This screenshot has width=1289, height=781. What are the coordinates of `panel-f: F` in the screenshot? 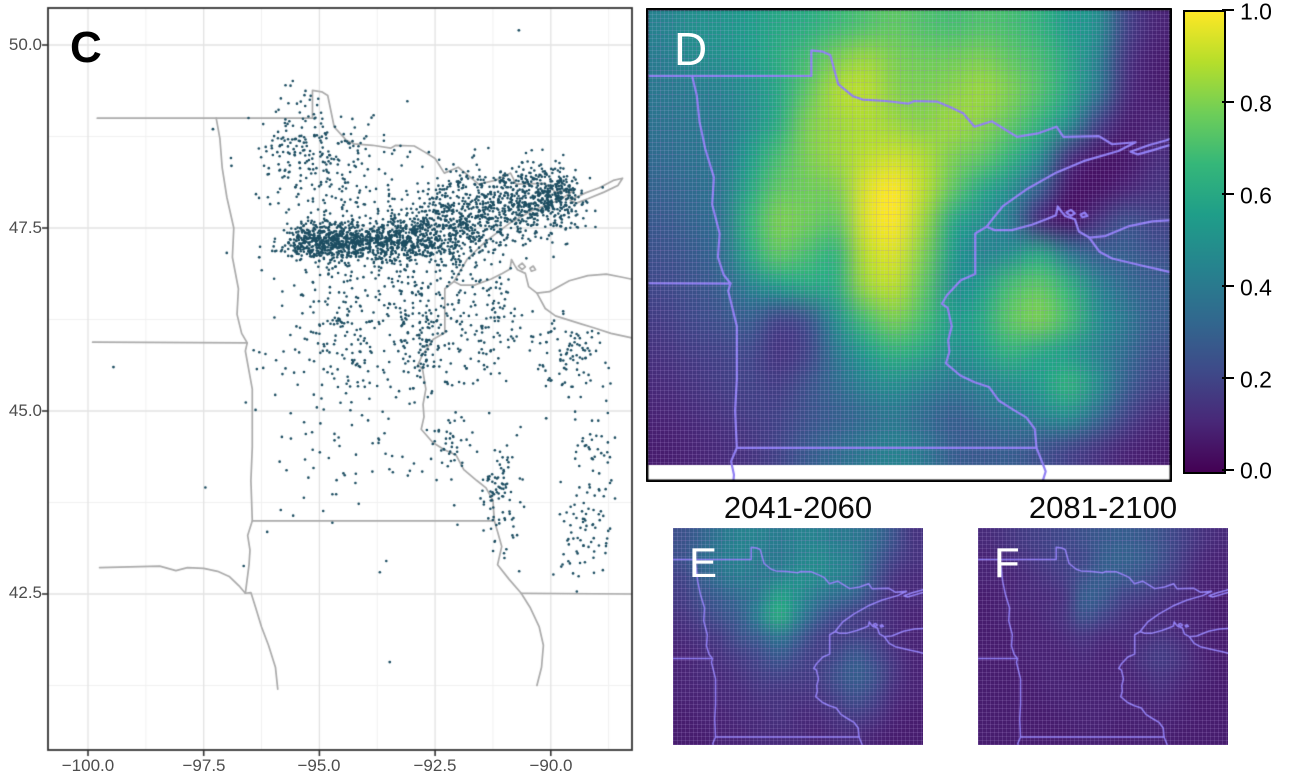 It's located at (1103, 636).